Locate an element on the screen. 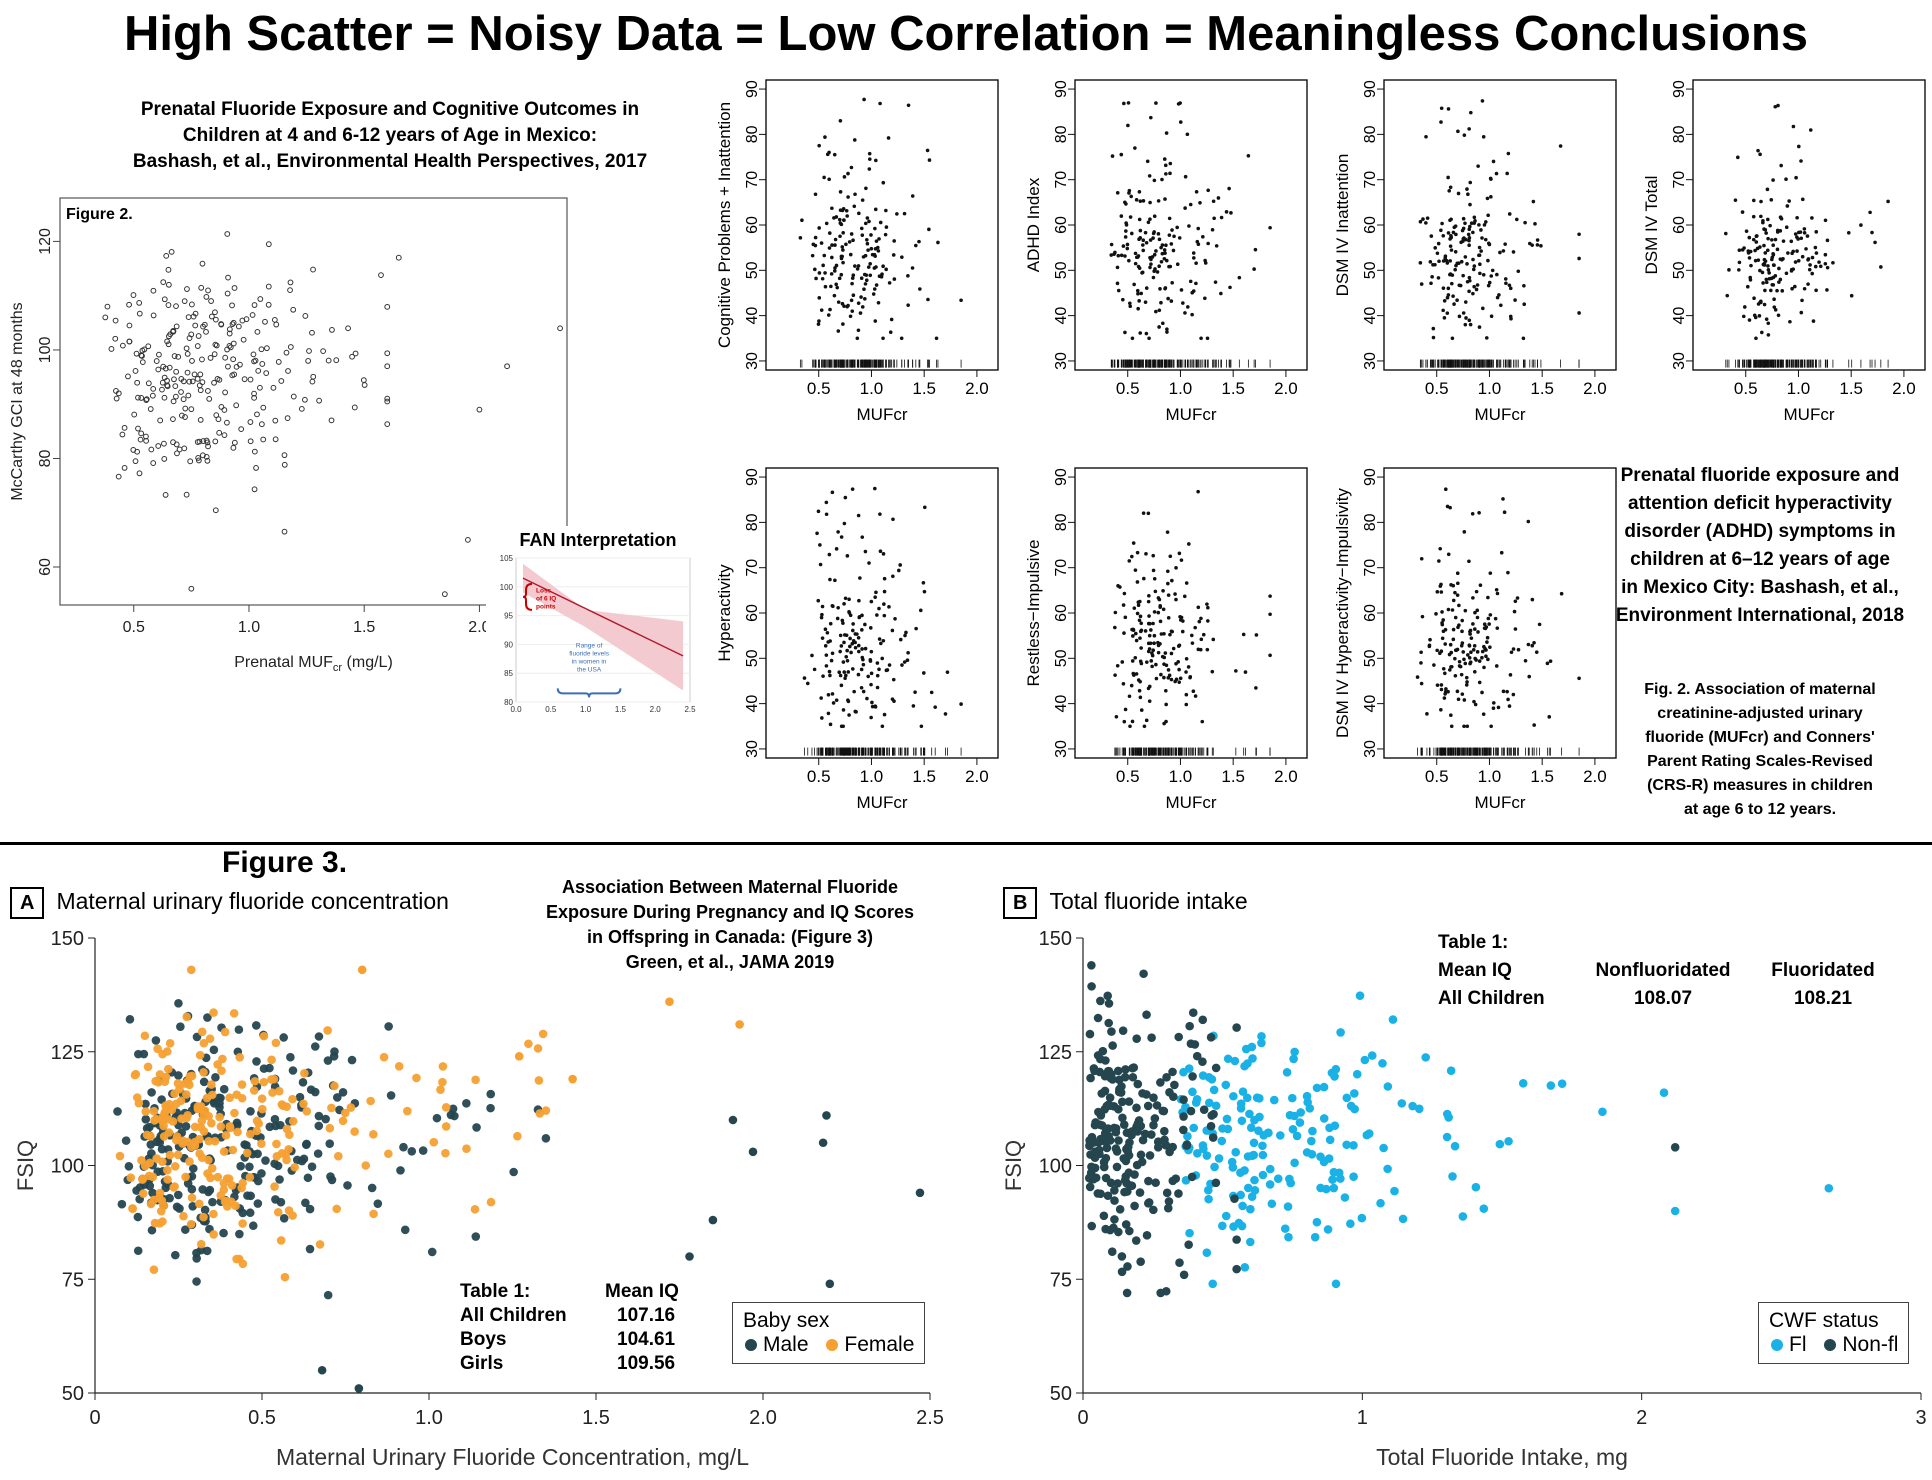  y-tick-label: 120 is located at coordinates (45, 241).